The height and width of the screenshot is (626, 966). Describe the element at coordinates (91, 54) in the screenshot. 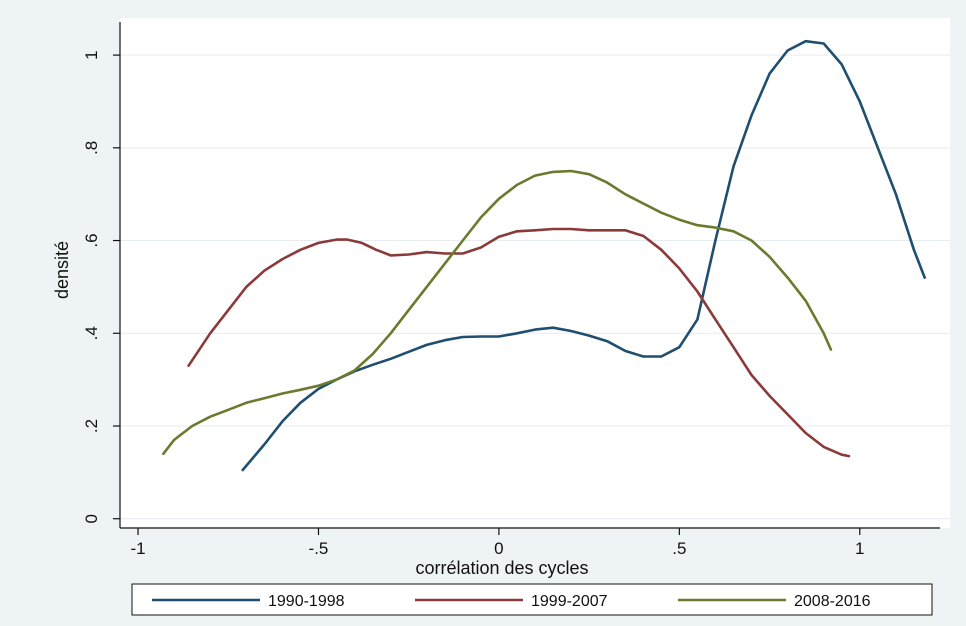

I see `y-tick-label: 1` at that location.